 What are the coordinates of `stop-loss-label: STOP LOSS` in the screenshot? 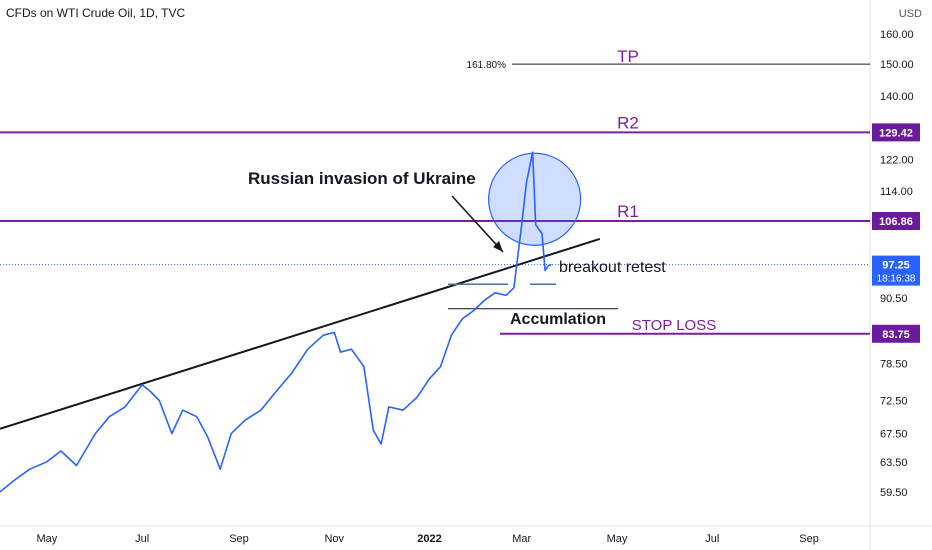 It's located at (674, 325).